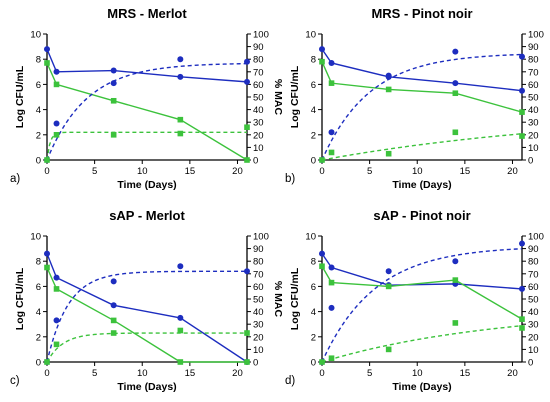  I want to click on y-tick-label: 4, so click(313, 312).